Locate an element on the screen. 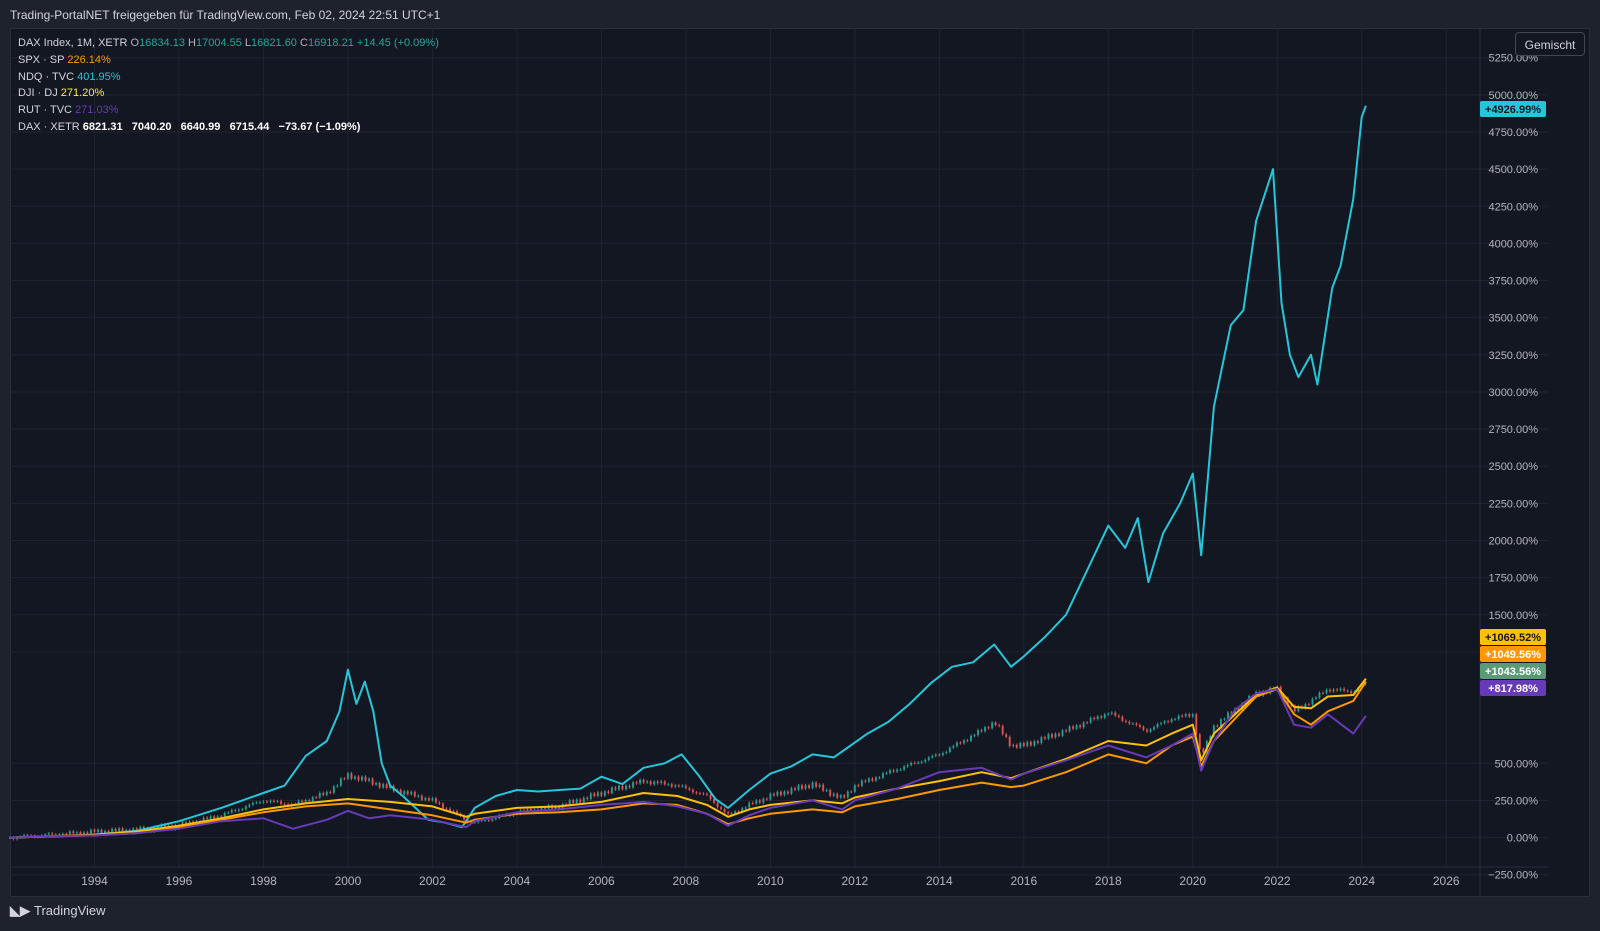 This screenshot has width=1600, height=931. legend-dji-row: DJI · DJ 271.20% is located at coordinates (228, 93).